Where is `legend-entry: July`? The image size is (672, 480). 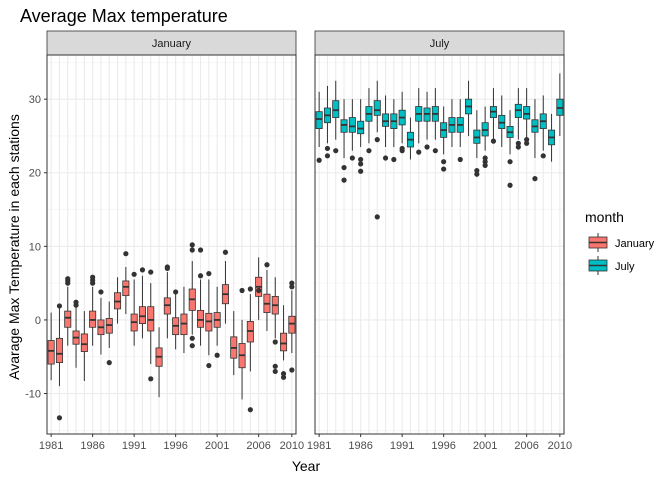
legend-entry: July is located at coordinates (611, 265).